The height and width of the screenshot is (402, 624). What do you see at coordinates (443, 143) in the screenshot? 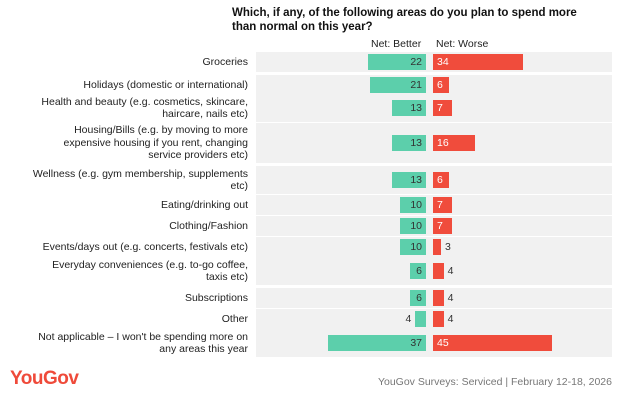
I see `value-label: 16` at bounding box center [443, 143].